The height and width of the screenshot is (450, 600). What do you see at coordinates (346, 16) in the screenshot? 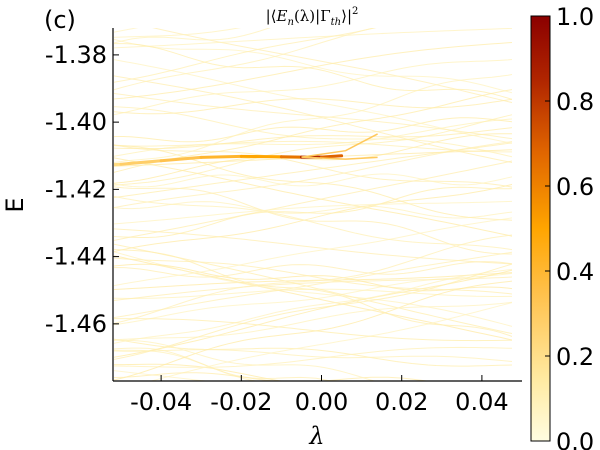
I see `title-close: ⟩|` at bounding box center [346, 16].